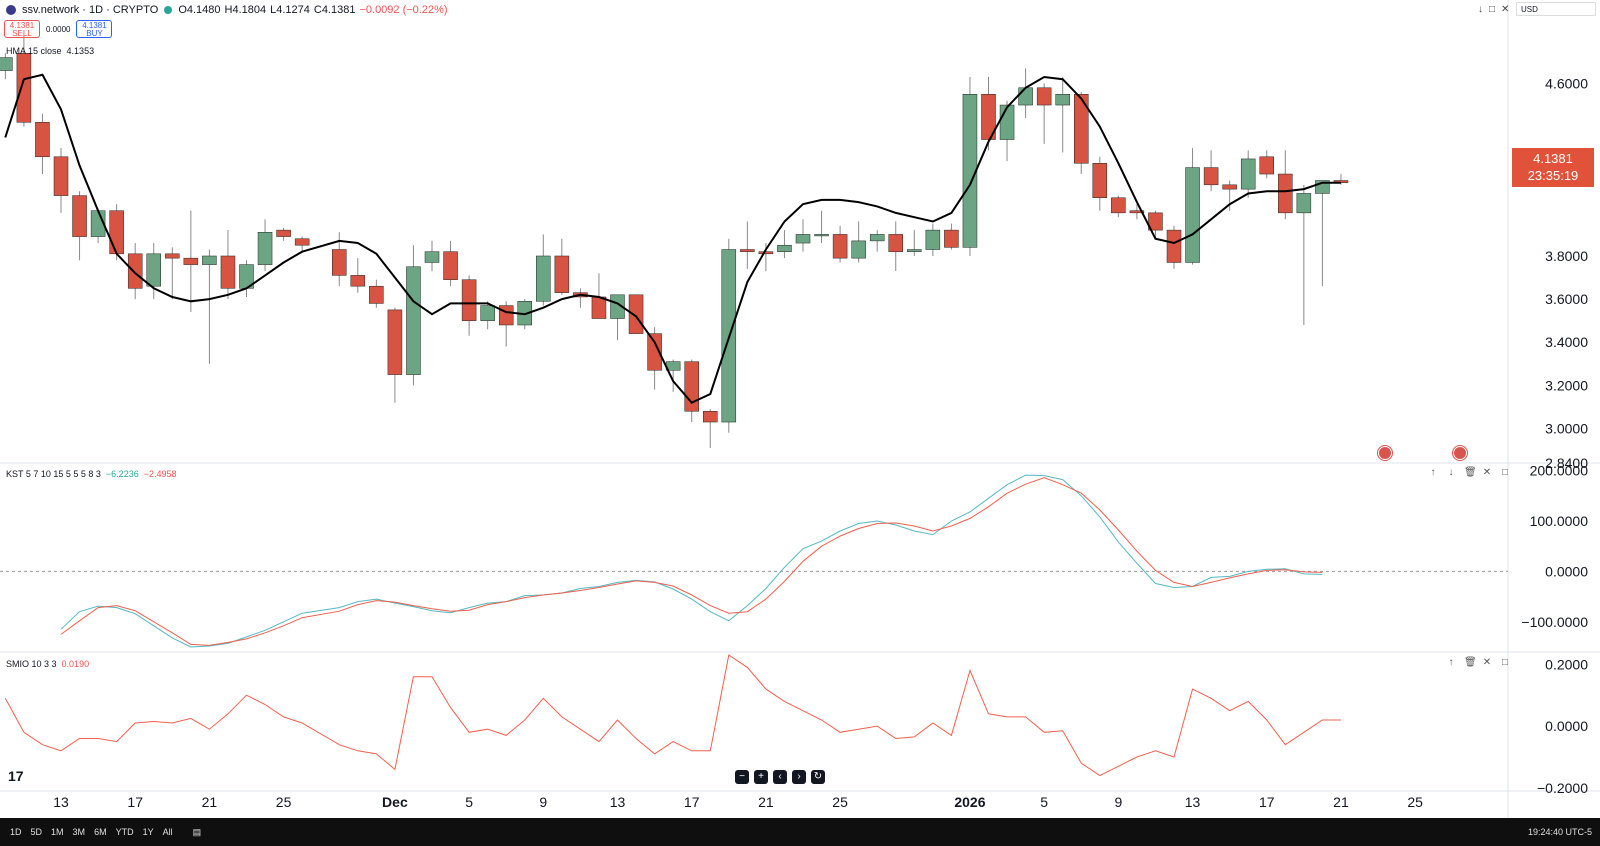  I want to click on clock: 19:24:40 UTC-5, so click(1559, 832).